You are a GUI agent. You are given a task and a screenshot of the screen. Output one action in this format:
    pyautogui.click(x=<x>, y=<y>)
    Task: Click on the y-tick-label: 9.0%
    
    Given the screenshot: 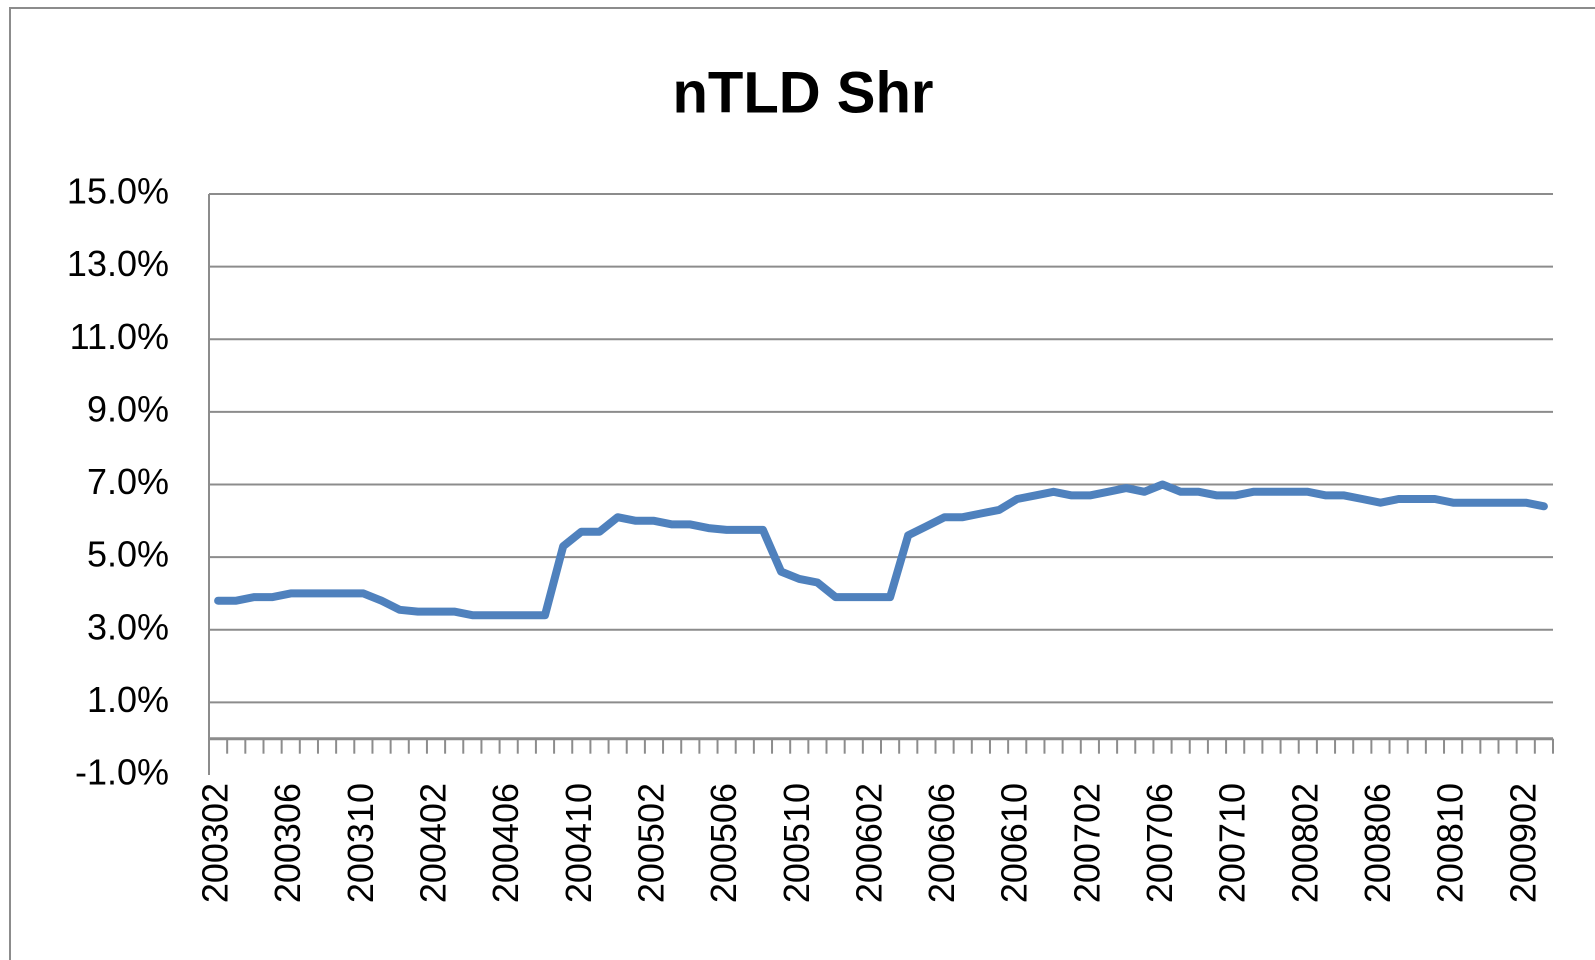 What is the action you would take?
    pyautogui.click(x=128, y=408)
    